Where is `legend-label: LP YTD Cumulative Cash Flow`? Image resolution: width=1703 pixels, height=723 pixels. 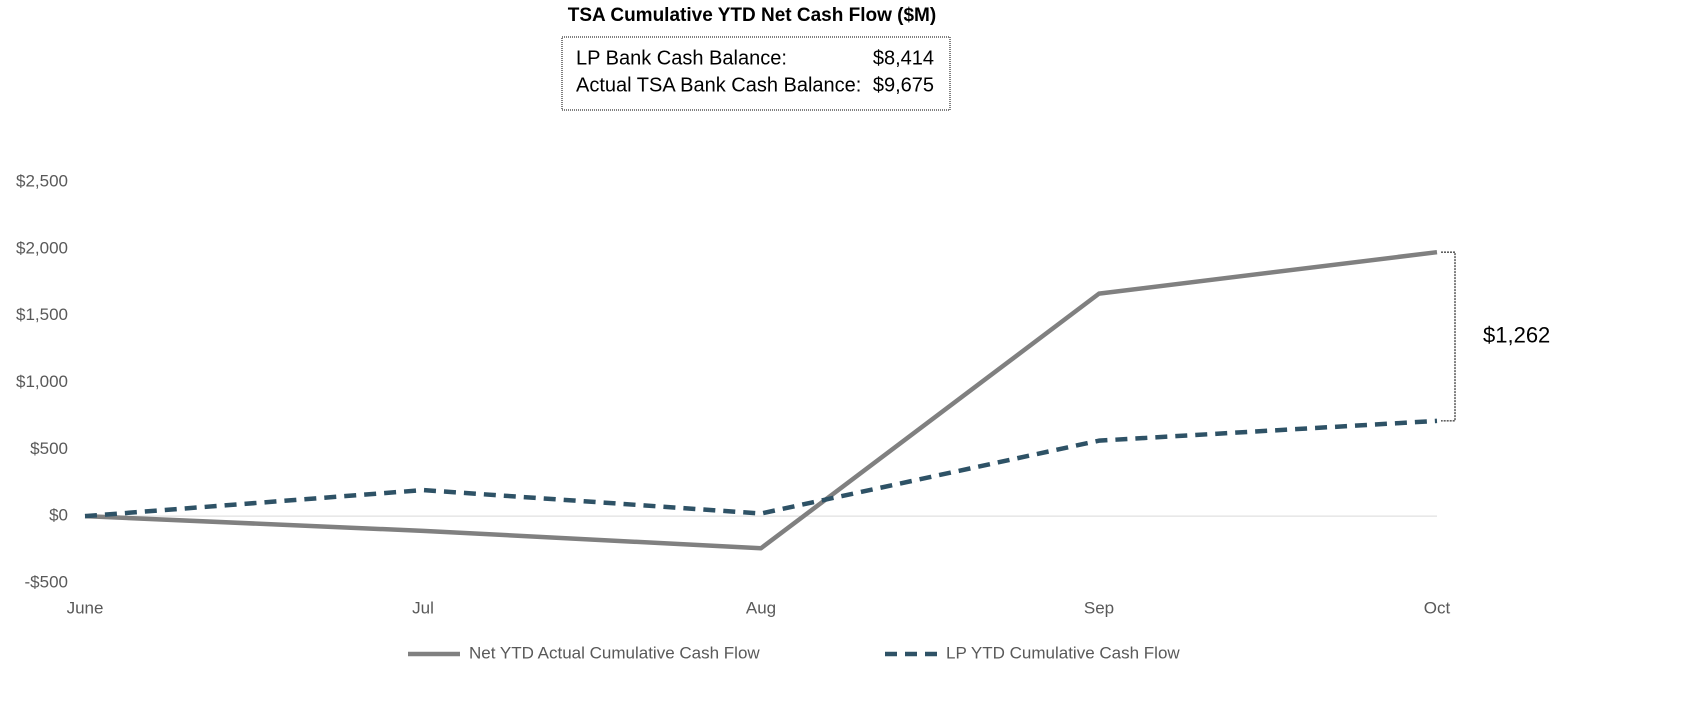
legend-label: LP YTD Cumulative Cash Flow is located at coordinates (1063, 652).